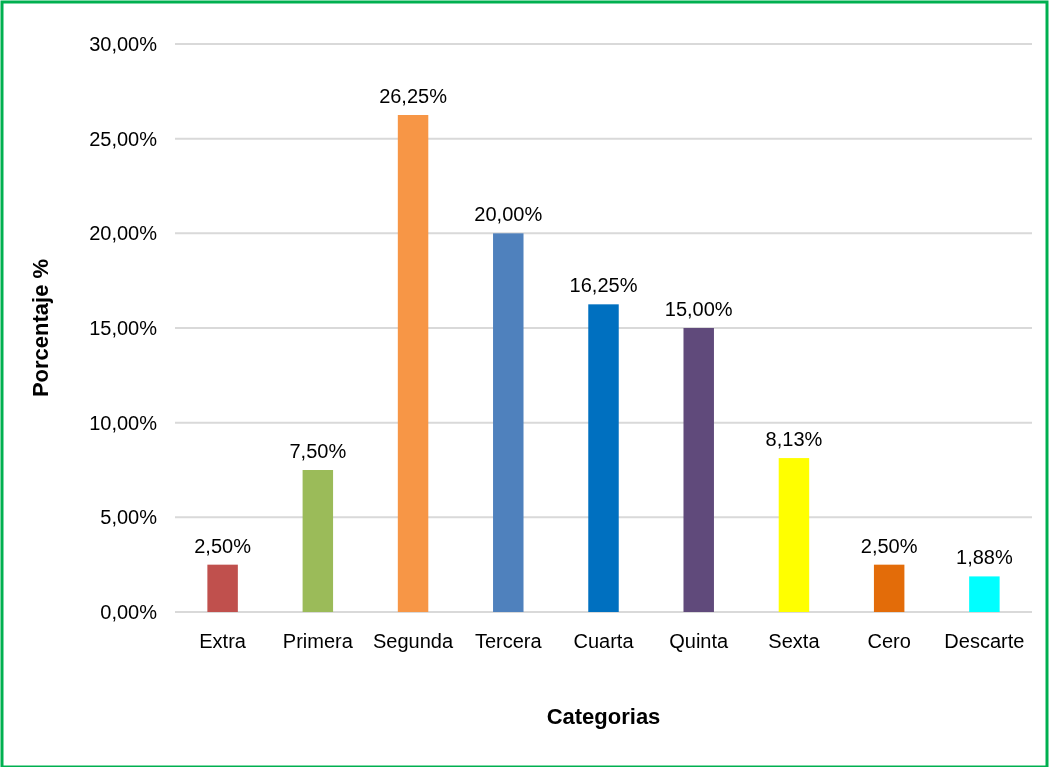  I want to click on data-label: 16,25%, so click(603, 285).